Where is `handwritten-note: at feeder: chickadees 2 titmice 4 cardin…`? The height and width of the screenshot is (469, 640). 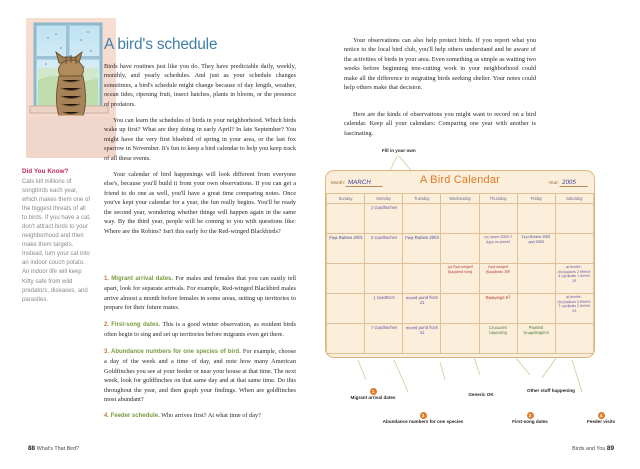
handwritten-note: at feeder: chickadees 2 titmice 4 cardin… is located at coordinates (574, 273).